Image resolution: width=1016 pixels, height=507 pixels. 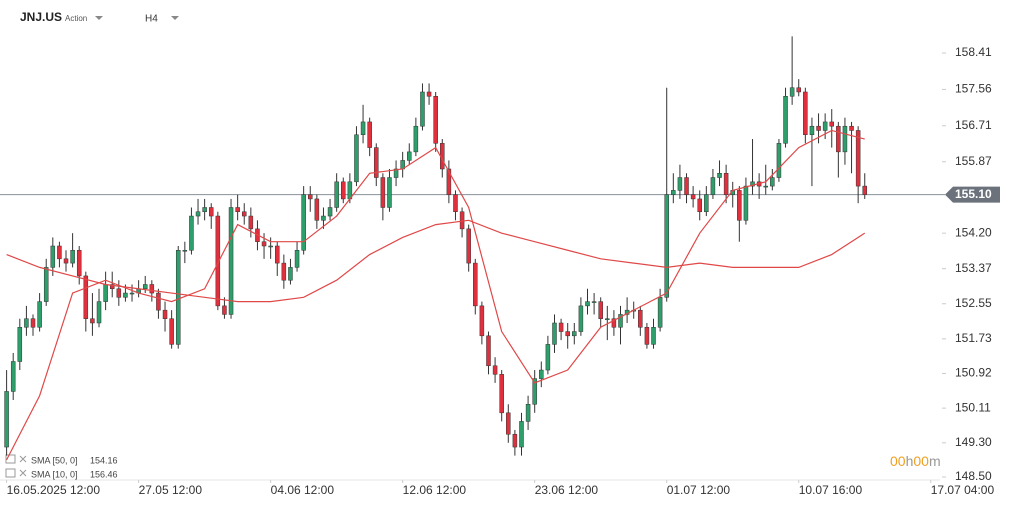 I want to click on countdown: 00h00m, so click(x=915, y=461).